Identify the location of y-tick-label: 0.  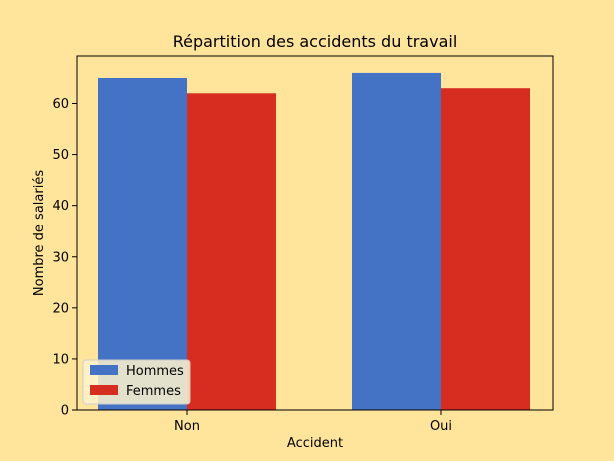
(65, 411).